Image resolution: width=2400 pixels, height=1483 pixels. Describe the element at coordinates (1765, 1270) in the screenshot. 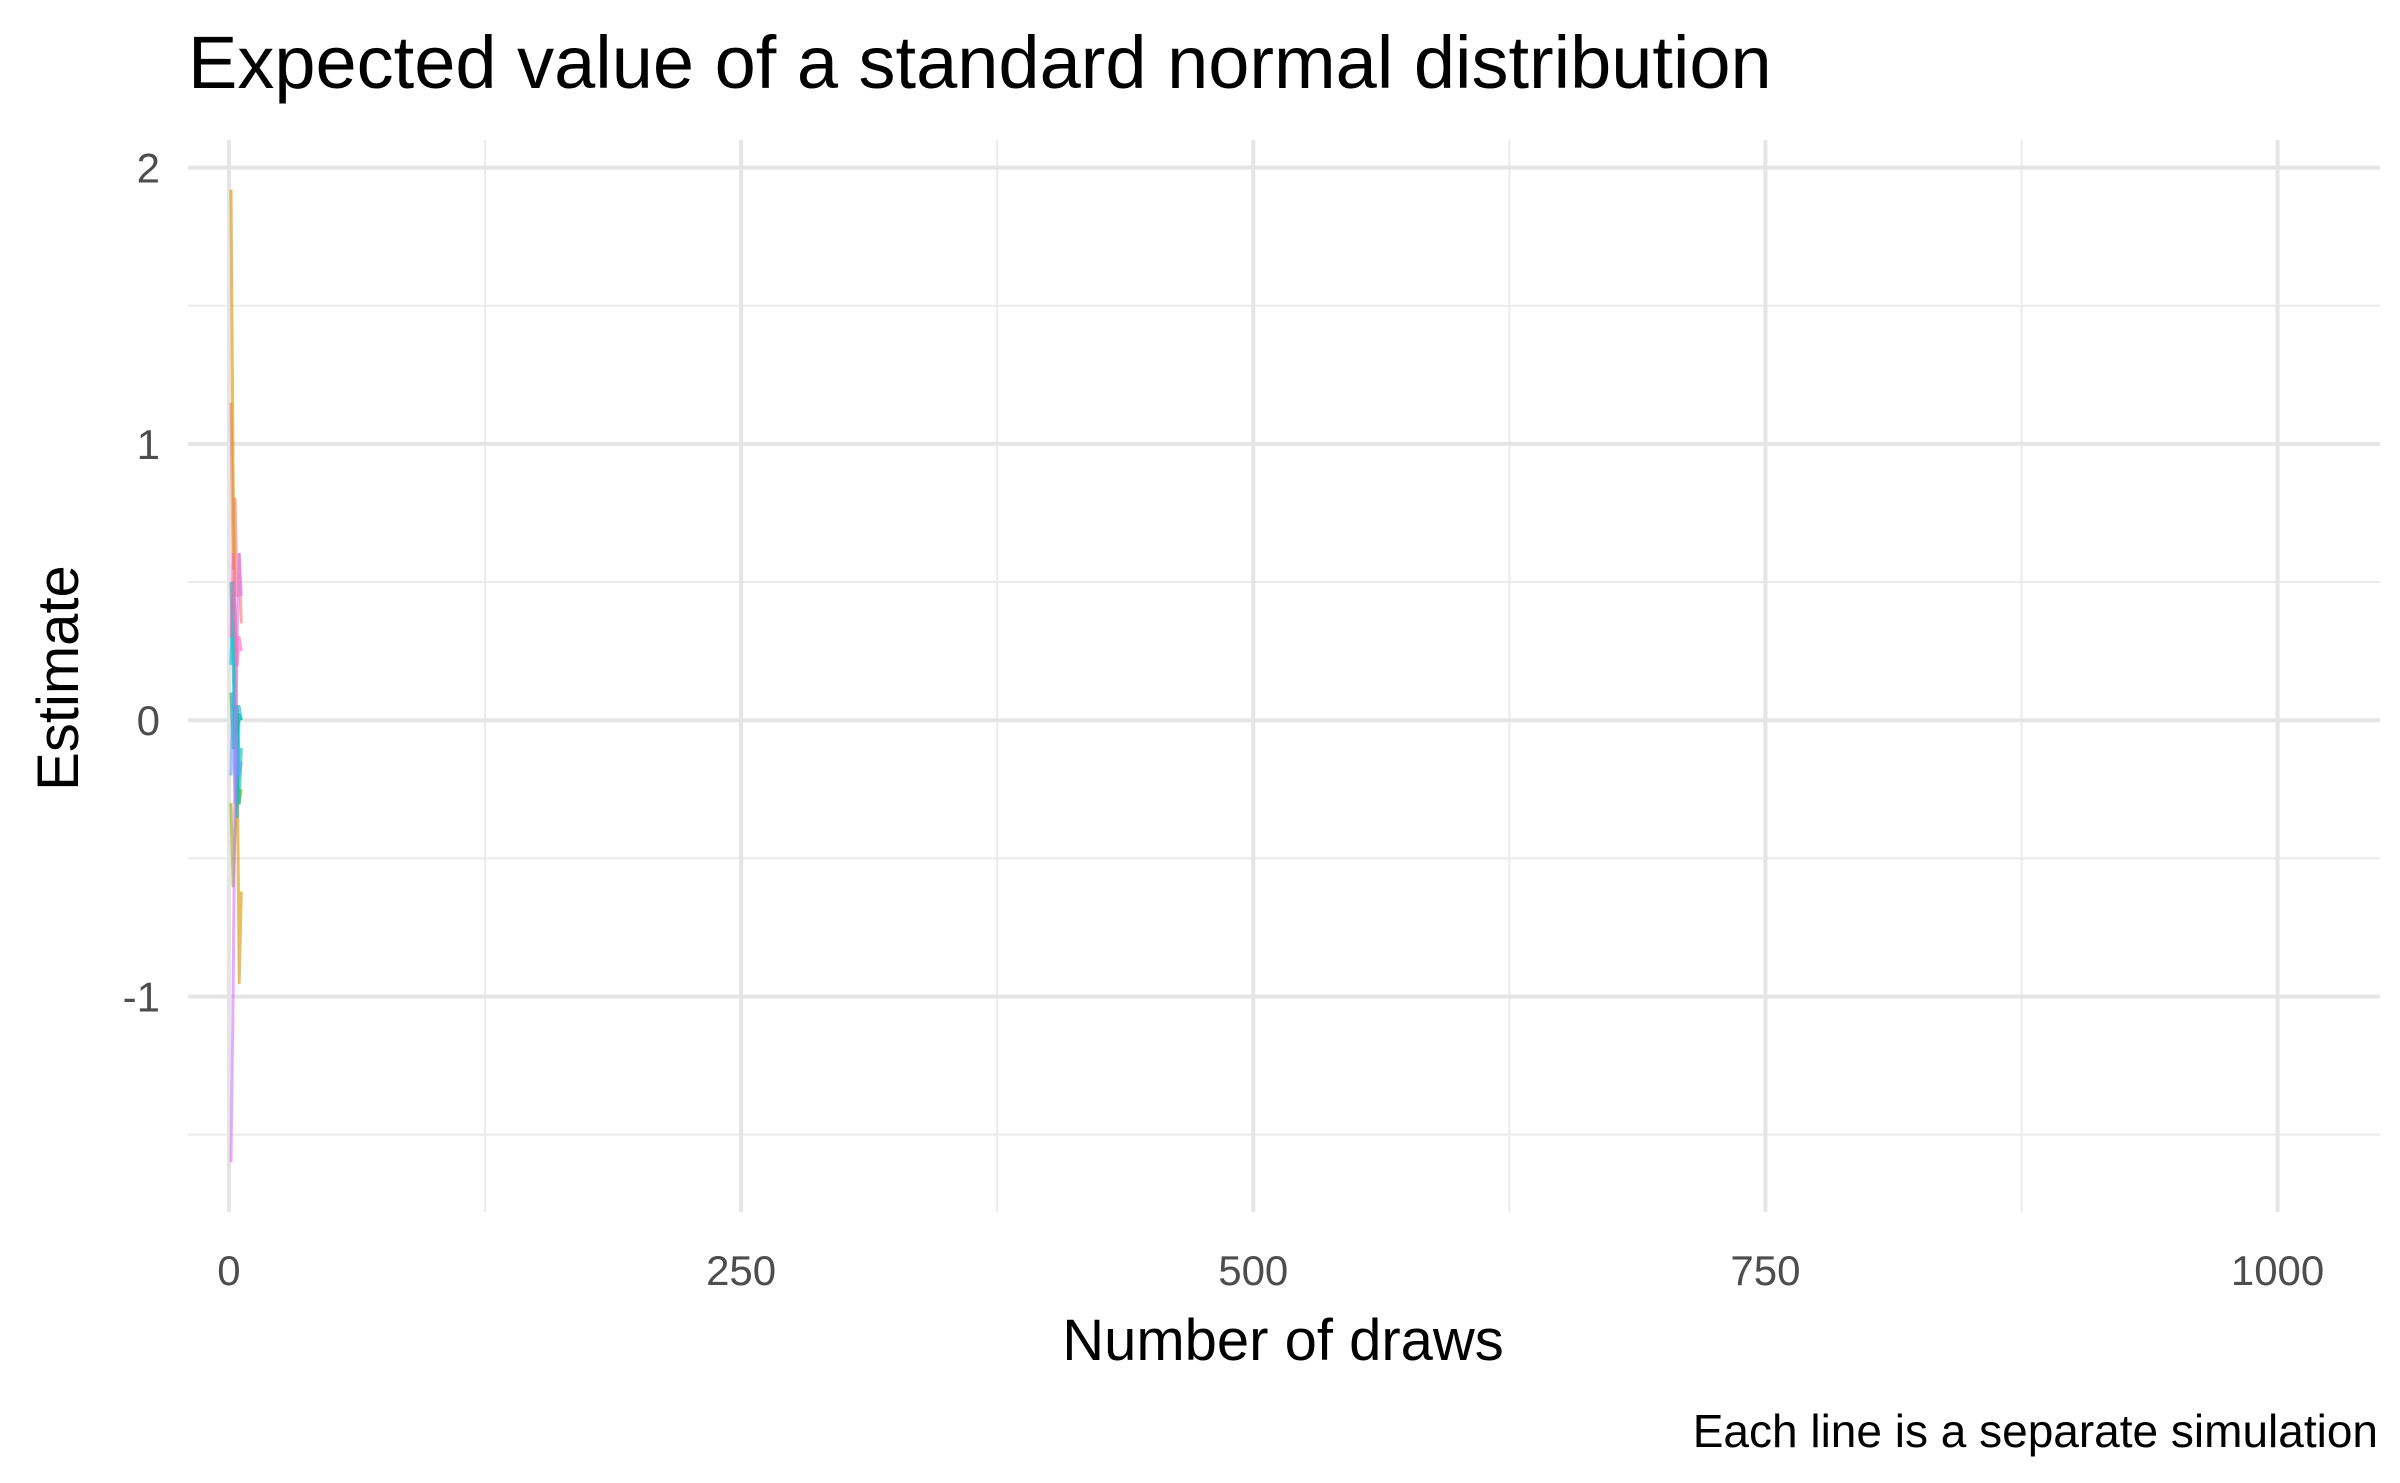

I see `x-tick-label: 750` at that location.